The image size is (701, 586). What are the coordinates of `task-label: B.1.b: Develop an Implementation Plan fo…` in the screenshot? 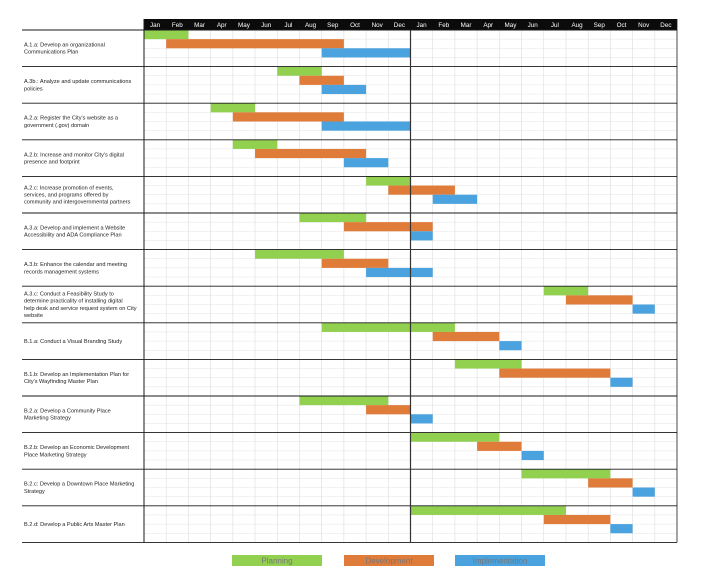 It's located at (76, 375).